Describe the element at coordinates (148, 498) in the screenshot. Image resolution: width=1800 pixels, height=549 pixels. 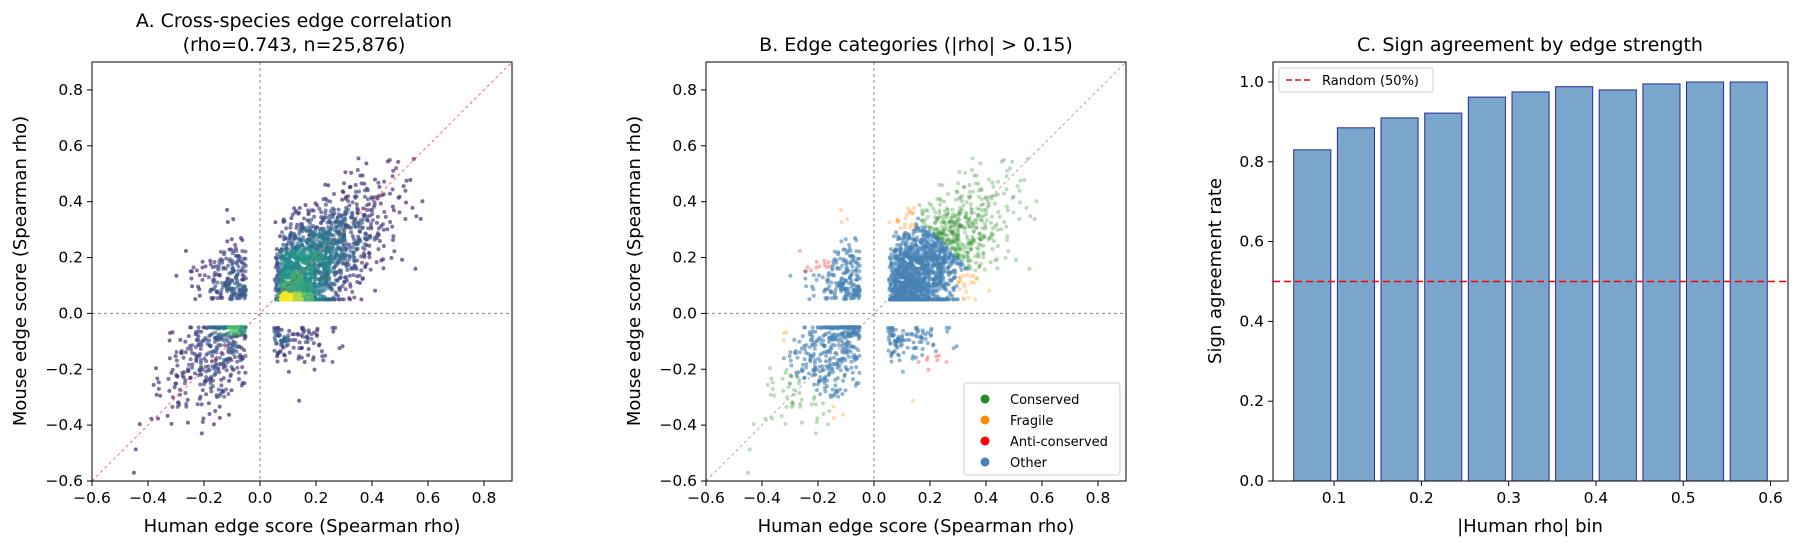
I see `x-tick-label: −0.4` at that location.